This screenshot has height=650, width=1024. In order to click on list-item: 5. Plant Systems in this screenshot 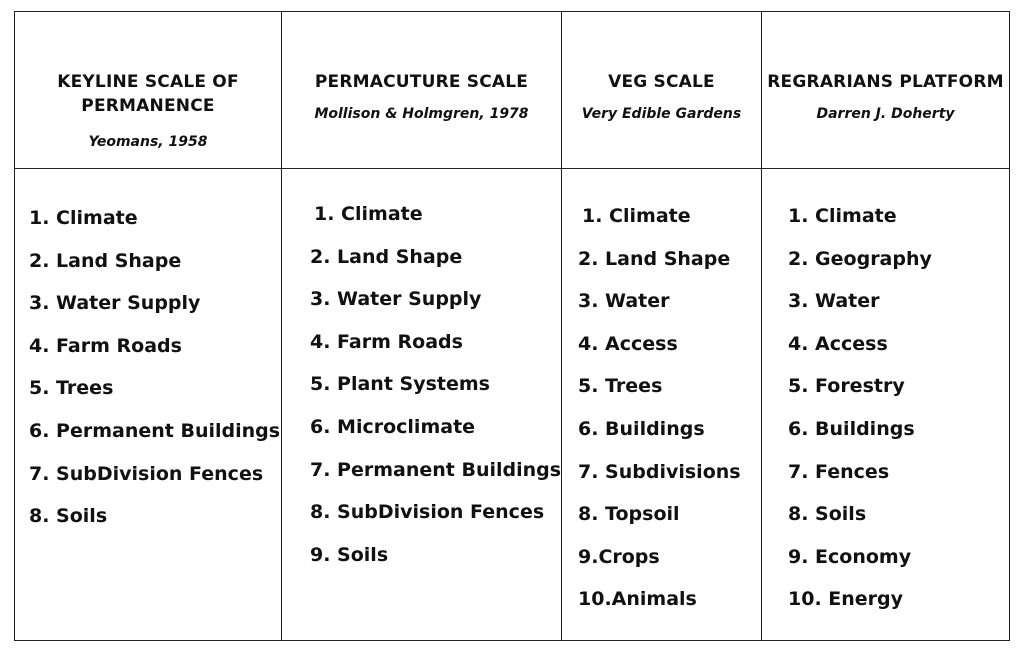, I will do `click(400, 384)`.